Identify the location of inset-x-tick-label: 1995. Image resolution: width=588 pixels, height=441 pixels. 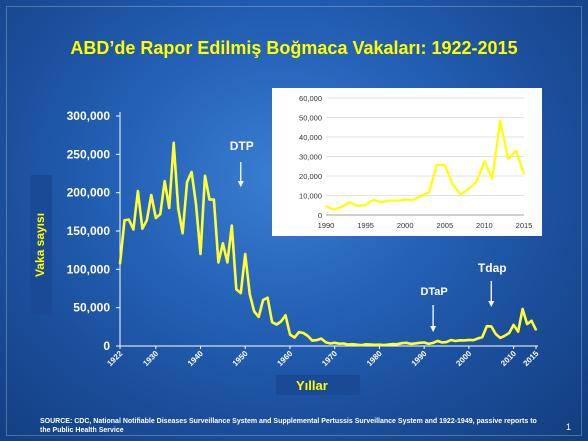
(365, 225).